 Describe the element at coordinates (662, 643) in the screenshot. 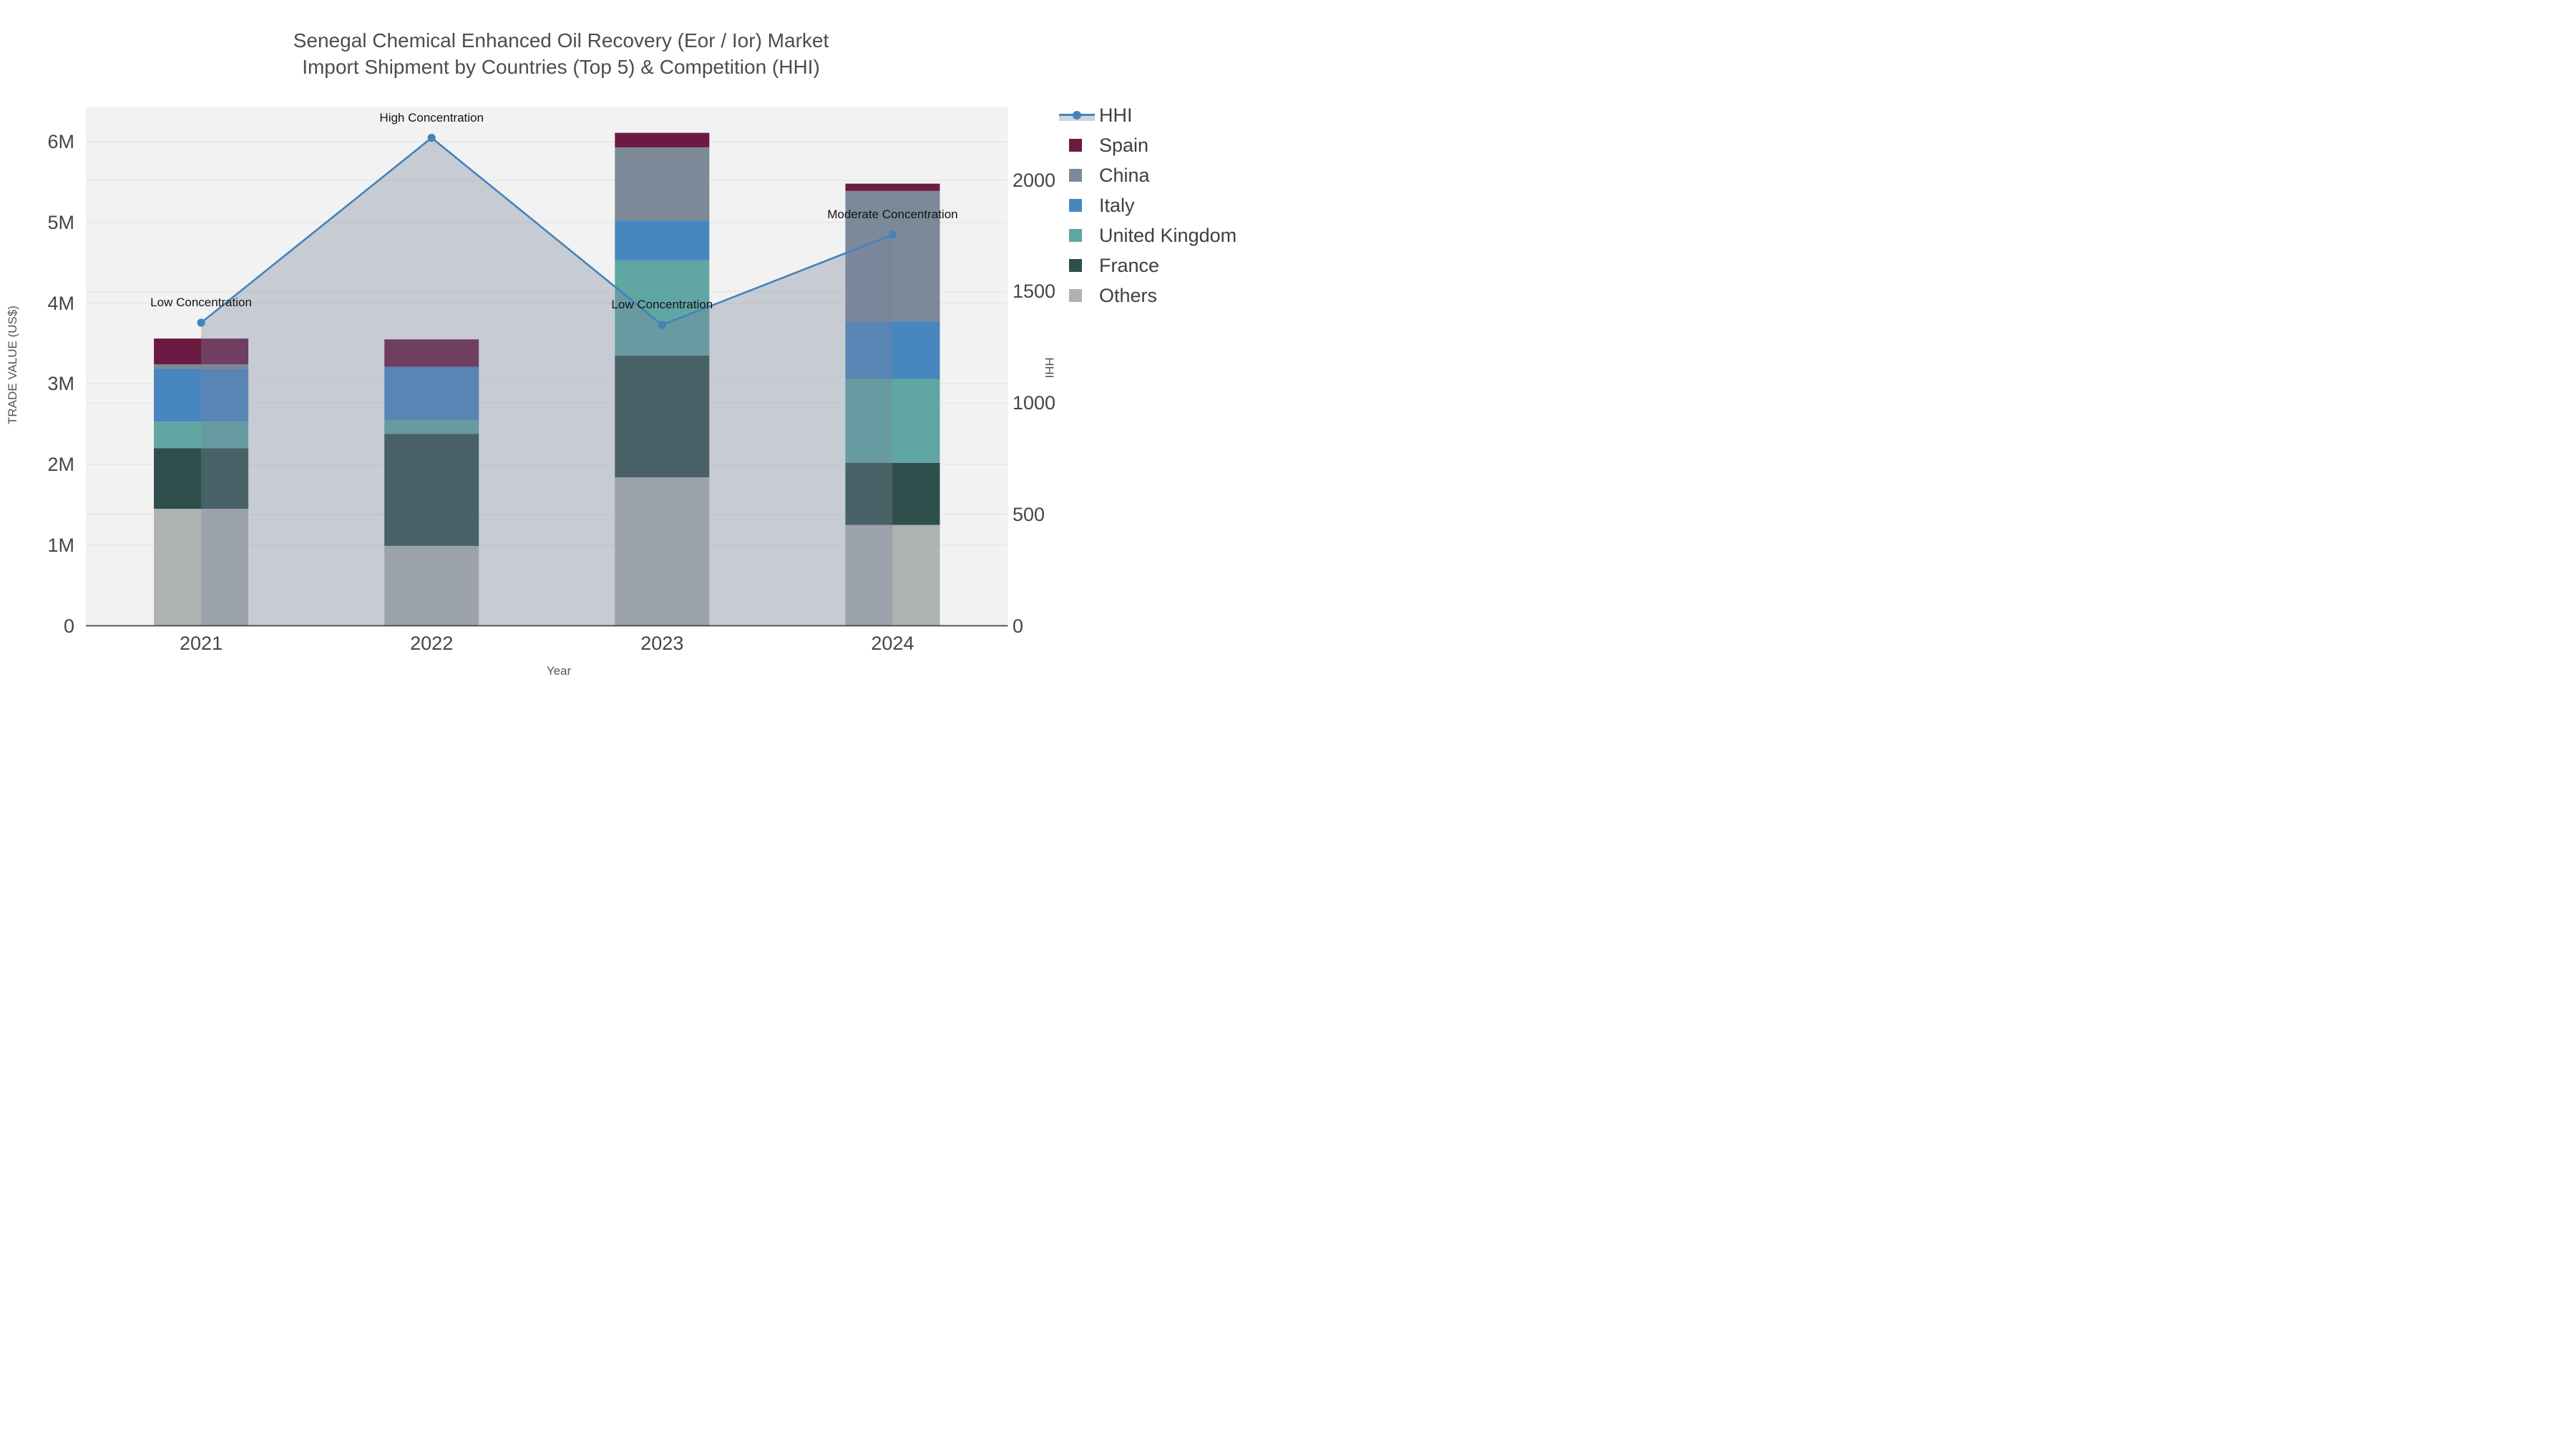

I see `x-tick-label-2023: 2023` at that location.